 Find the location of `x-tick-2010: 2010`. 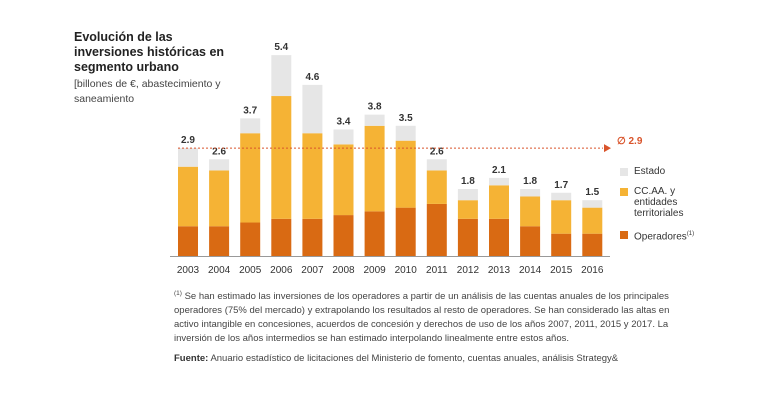

x-tick-2010: 2010 is located at coordinates (406, 270).